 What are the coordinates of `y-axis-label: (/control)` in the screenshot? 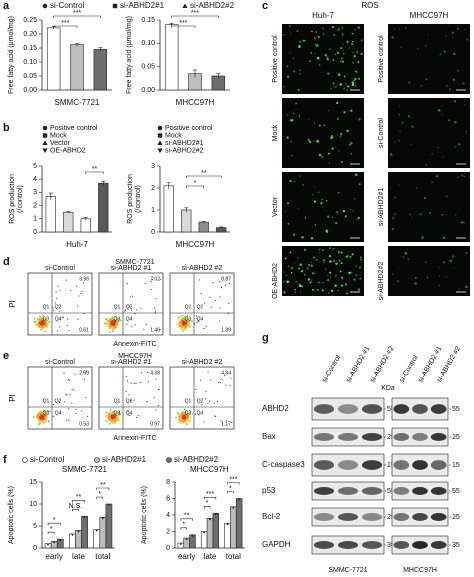 It's located at (138, 199).